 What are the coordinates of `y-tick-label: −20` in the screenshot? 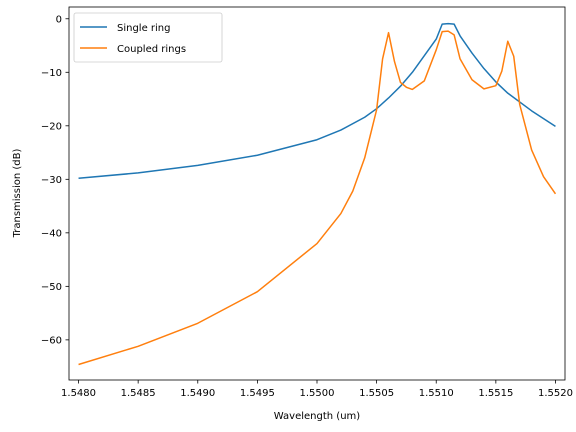 It's located at (51, 126).